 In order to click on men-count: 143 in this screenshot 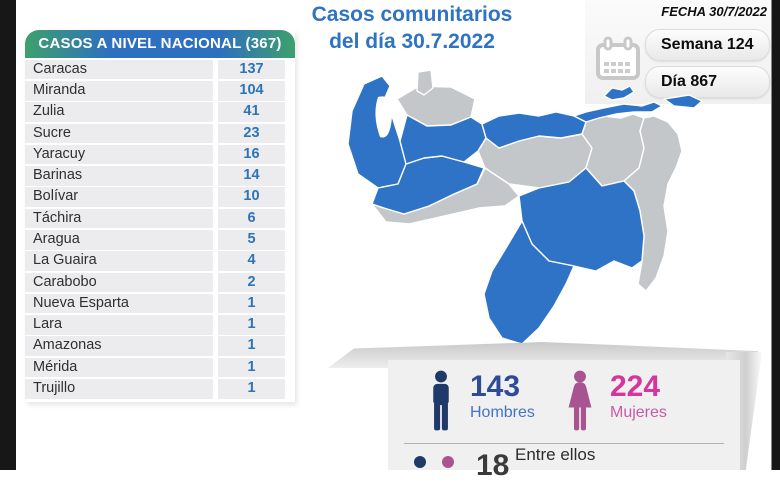, I will do `click(495, 386)`.